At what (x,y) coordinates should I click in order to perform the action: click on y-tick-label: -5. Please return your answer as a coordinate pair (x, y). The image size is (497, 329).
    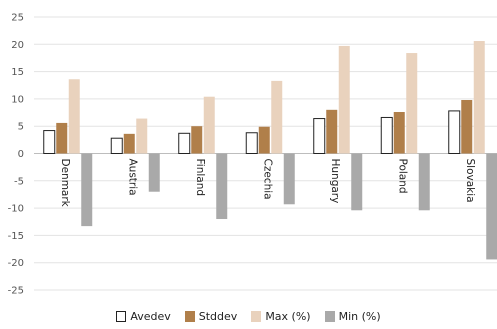
    Looking at the image, I should click on (19, 181).